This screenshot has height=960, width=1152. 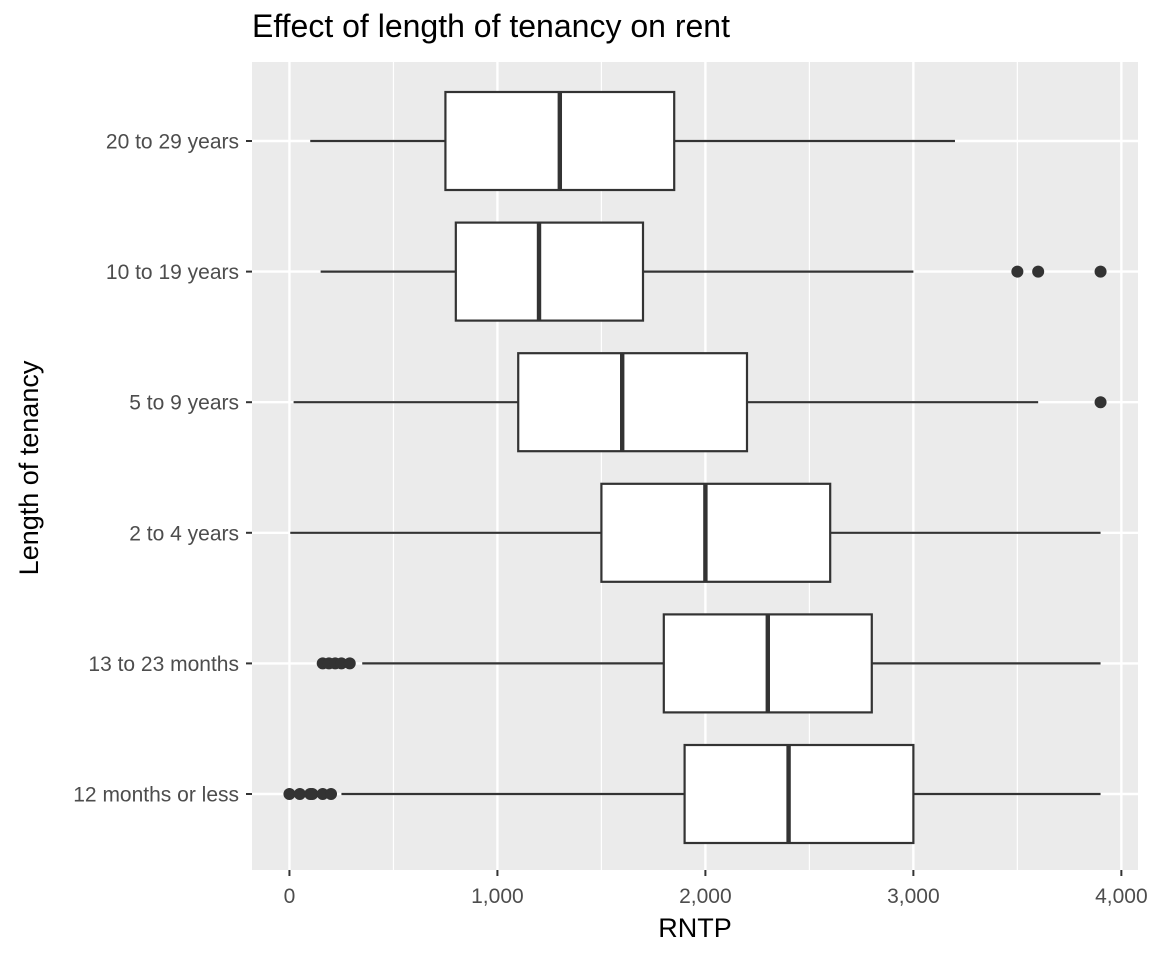 I want to click on y-tick-label: 5 to 9 years, so click(x=184, y=403).